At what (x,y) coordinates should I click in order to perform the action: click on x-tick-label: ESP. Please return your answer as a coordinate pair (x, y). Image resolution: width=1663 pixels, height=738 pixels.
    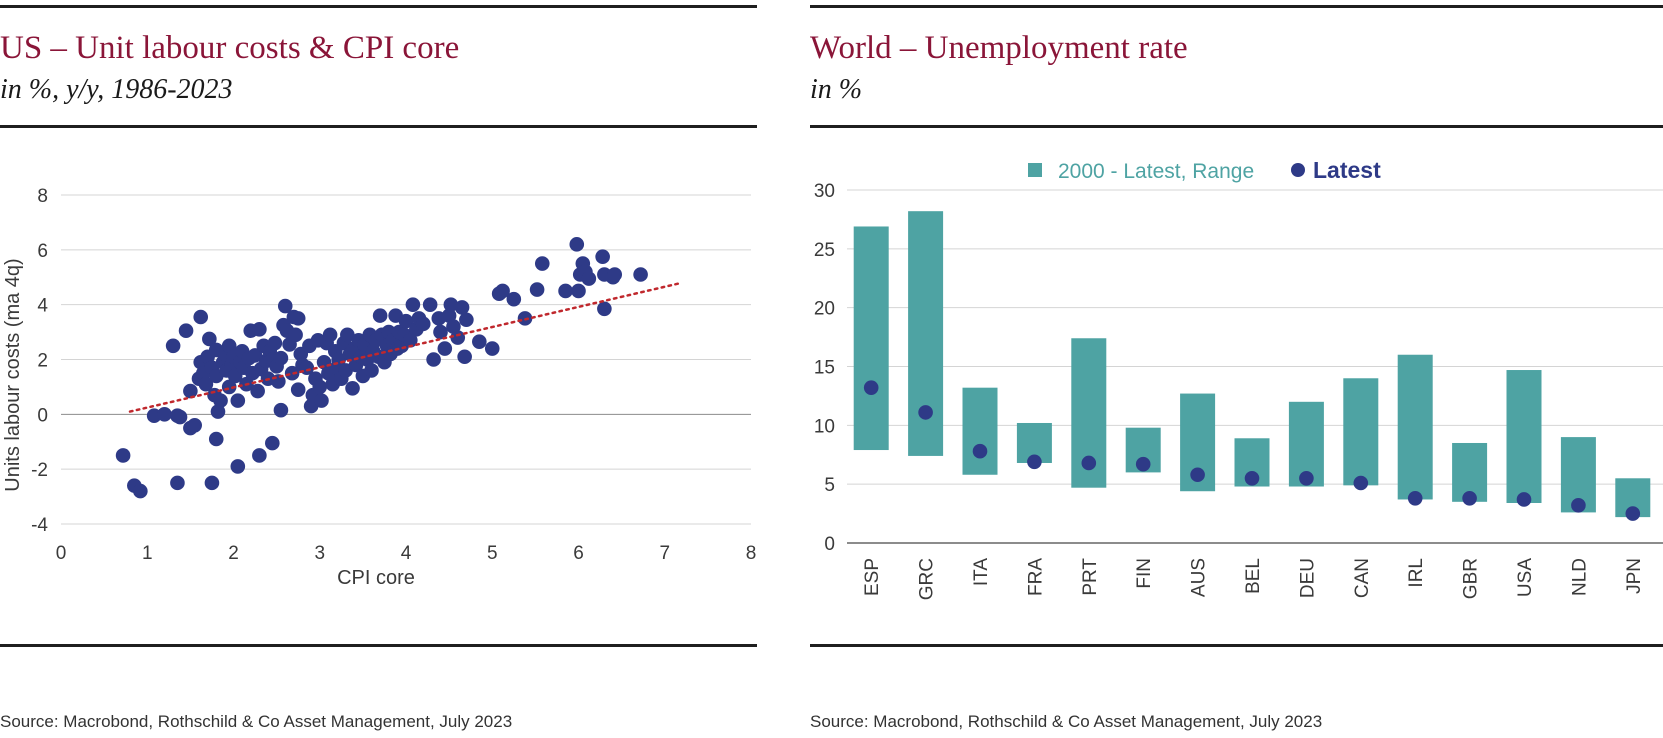
    Looking at the image, I should click on (872, 577).